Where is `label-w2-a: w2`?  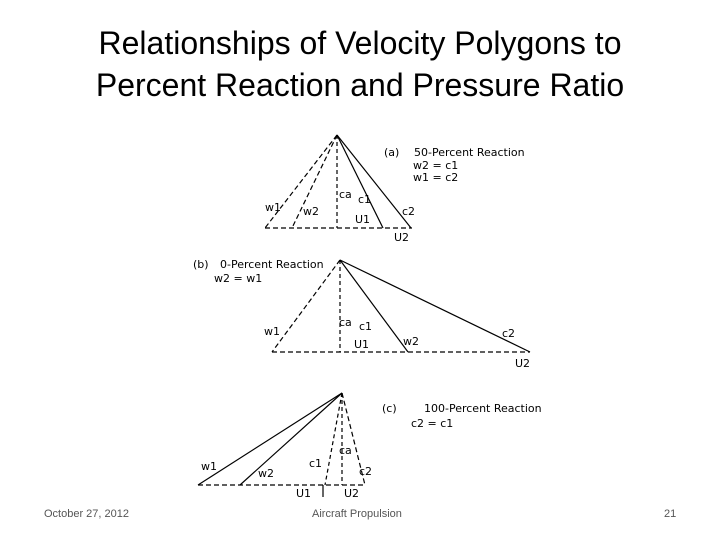 label-w2-a: w2 is located at coordinates (311, 211).